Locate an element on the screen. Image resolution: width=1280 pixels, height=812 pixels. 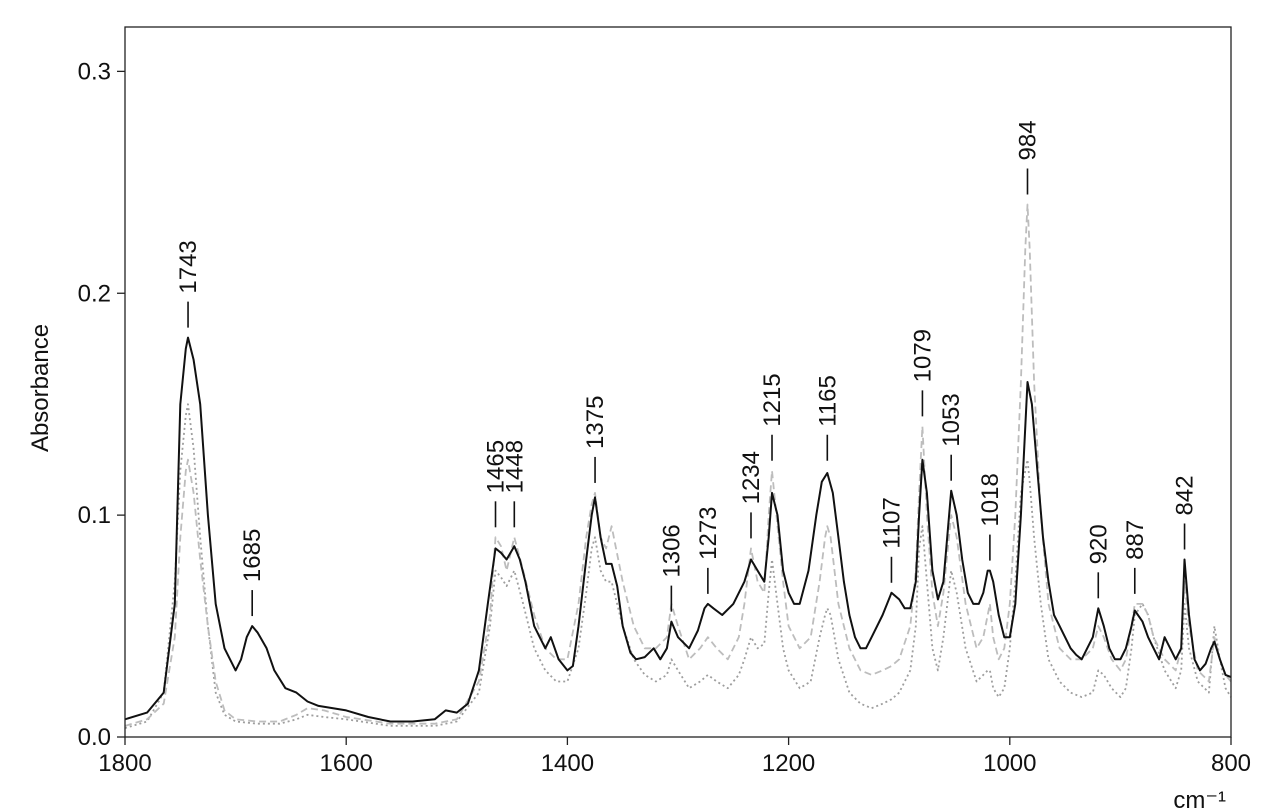
x-tick-label: 1600 is located at coordinates (346, 763).